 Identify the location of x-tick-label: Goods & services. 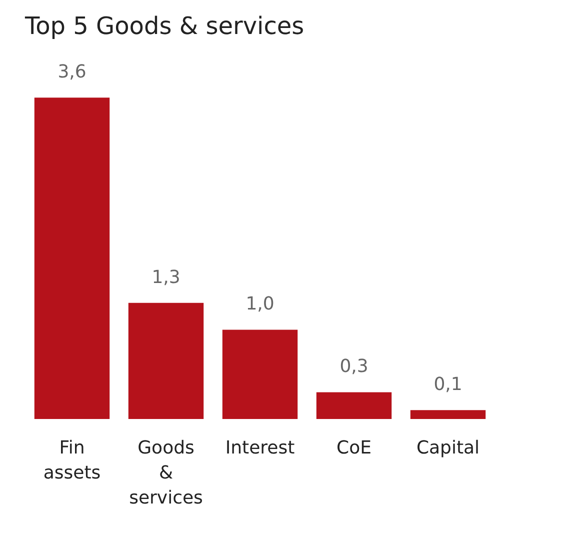
(166, 473).